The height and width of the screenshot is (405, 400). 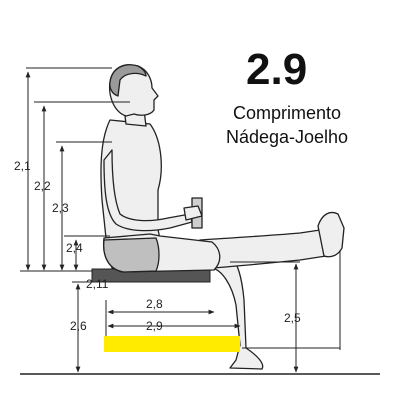 What do you see at coordinates (277, 69) in the screenshot?
I see `measure-number: 2.9` at bounding box center [277, 69].